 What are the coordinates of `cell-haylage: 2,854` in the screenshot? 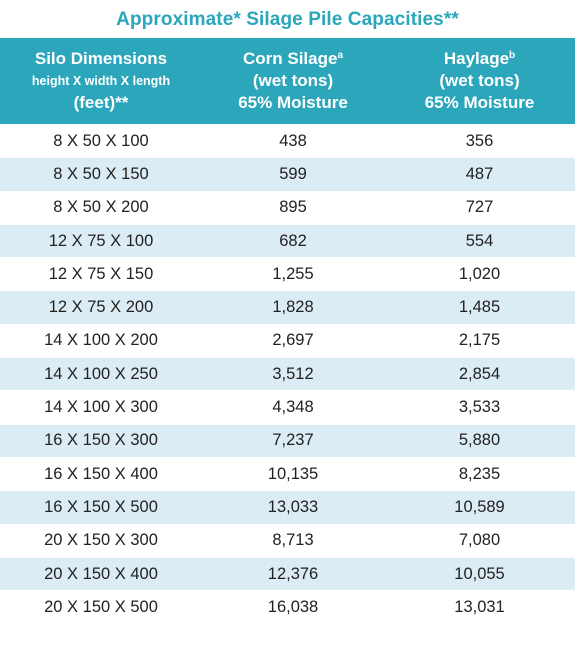 It's located at (479, 374).